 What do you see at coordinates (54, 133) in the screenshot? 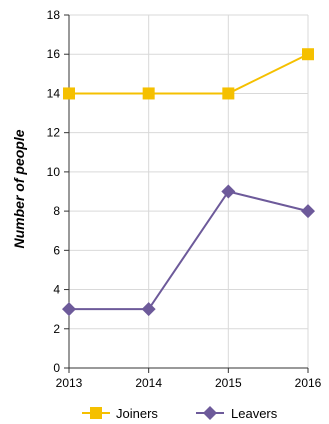
I see `y-tick-label-12: 12` at bounding box center [54, 133].